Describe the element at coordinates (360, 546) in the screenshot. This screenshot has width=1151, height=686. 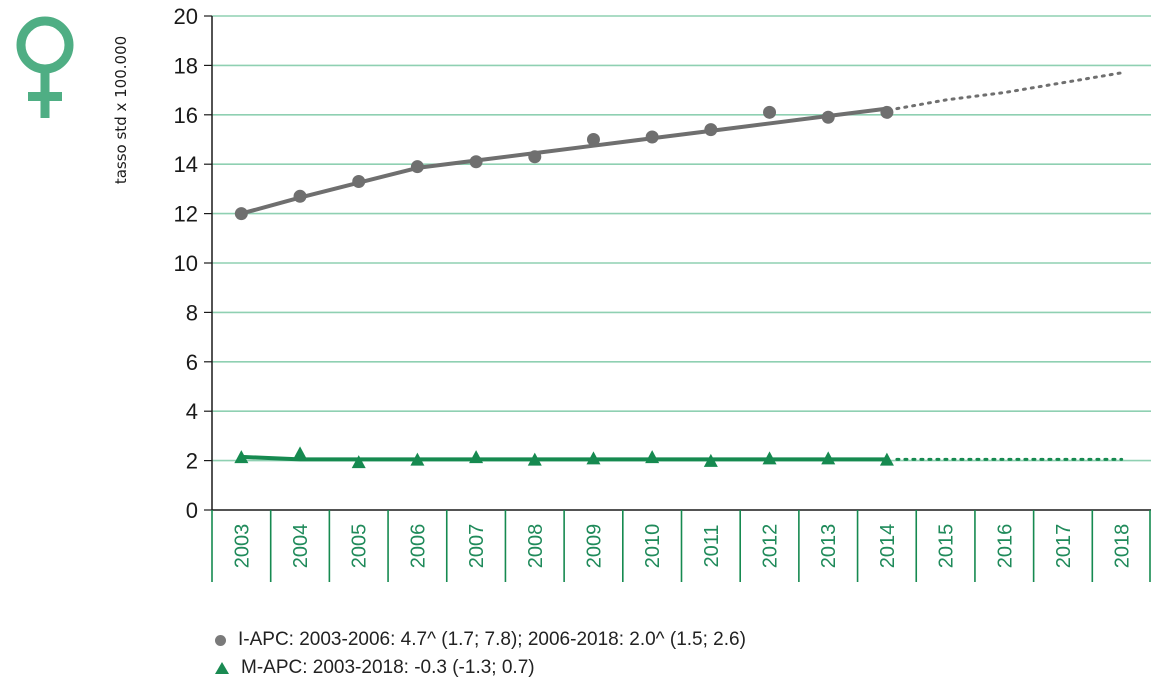
I see `x-tick-label: 2005` at that location.